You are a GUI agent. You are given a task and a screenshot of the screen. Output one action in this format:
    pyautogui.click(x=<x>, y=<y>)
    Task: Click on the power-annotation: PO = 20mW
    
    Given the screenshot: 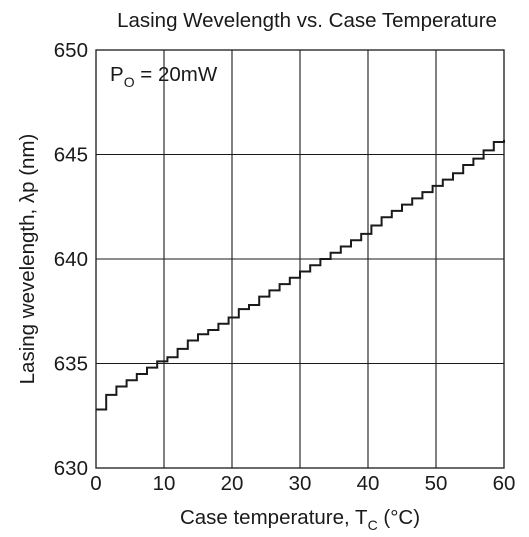 What is the action you would take?
    pyautogui.click(x=164, y=76)
    